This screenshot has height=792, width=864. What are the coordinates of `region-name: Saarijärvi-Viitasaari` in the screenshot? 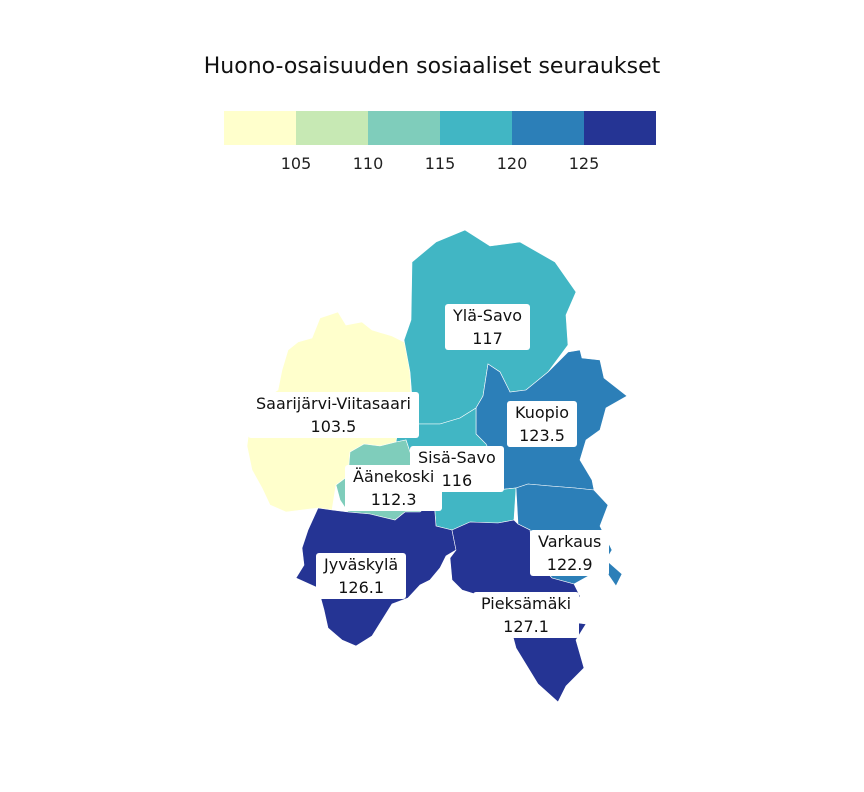 It's located at (333, 403).